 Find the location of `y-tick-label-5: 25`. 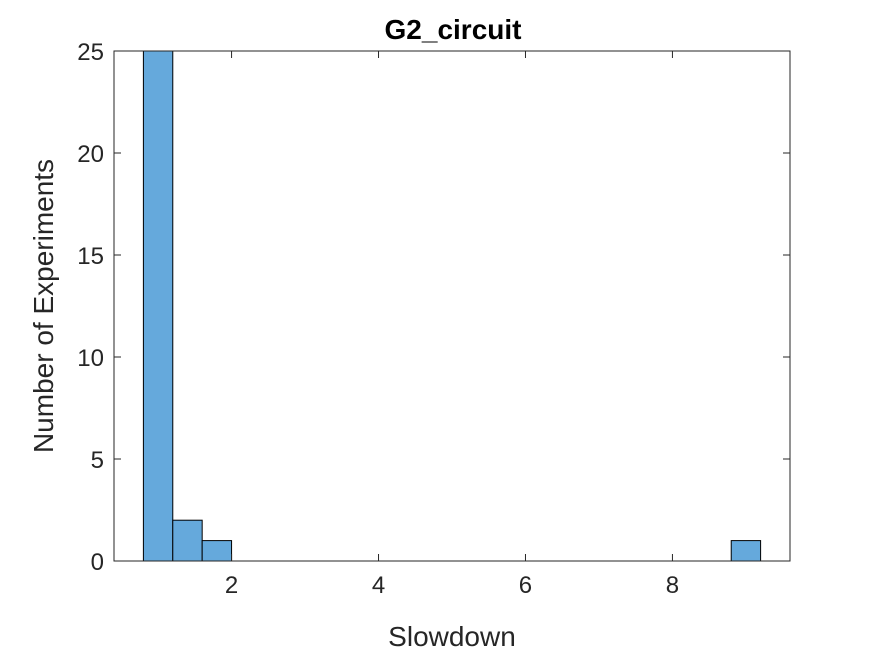

y-tick-label-5: 25 is located at coordinates (90, 52).